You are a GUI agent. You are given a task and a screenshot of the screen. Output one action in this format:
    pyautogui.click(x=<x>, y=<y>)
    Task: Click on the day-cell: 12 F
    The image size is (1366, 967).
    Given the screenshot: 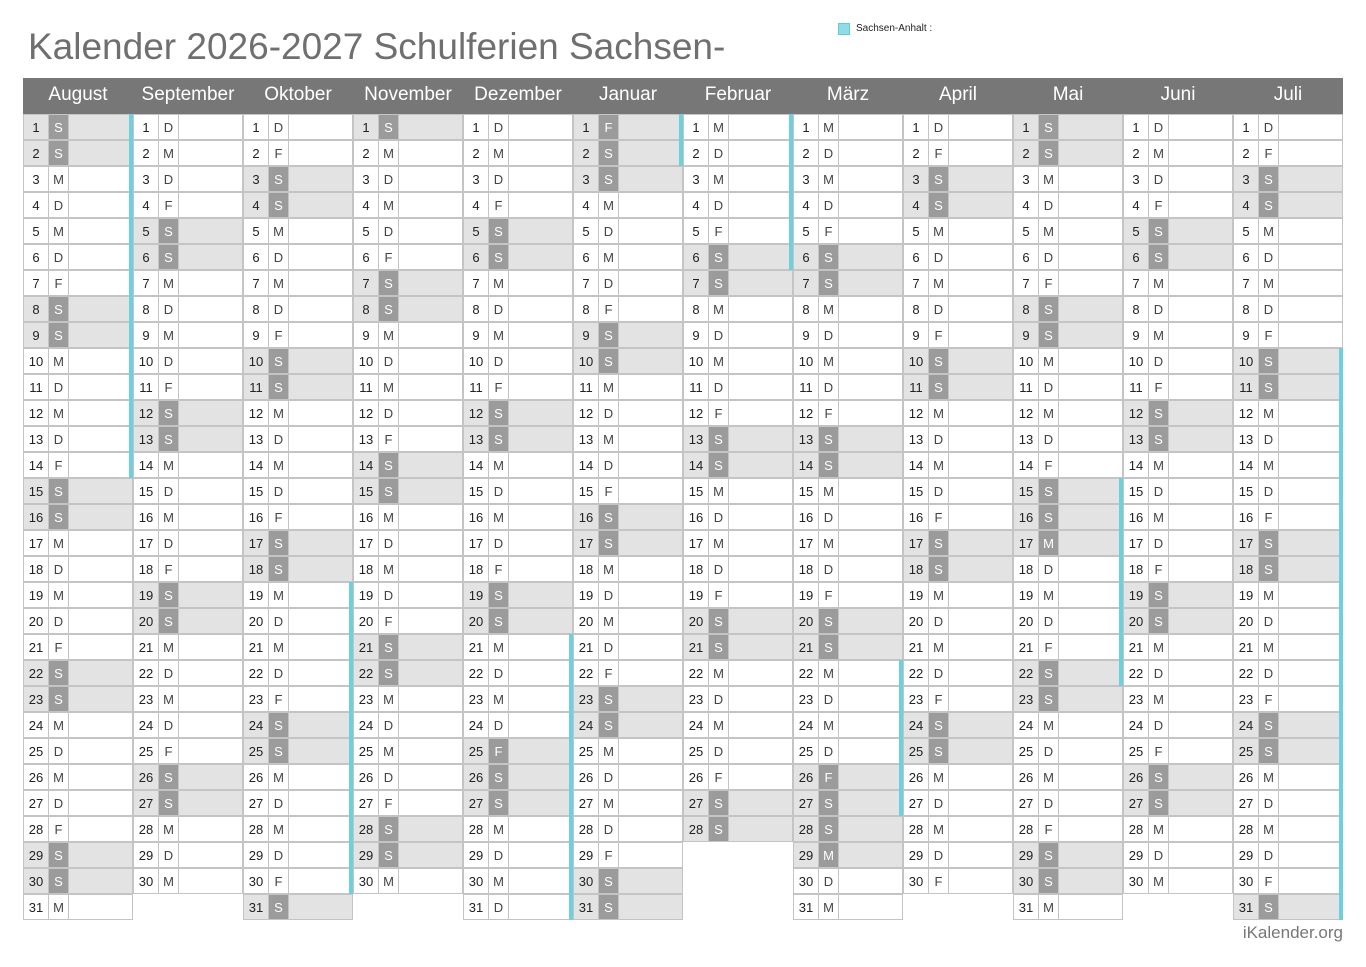 What is the action you would take?
    pyautogui.click(x=848, y=413)
    